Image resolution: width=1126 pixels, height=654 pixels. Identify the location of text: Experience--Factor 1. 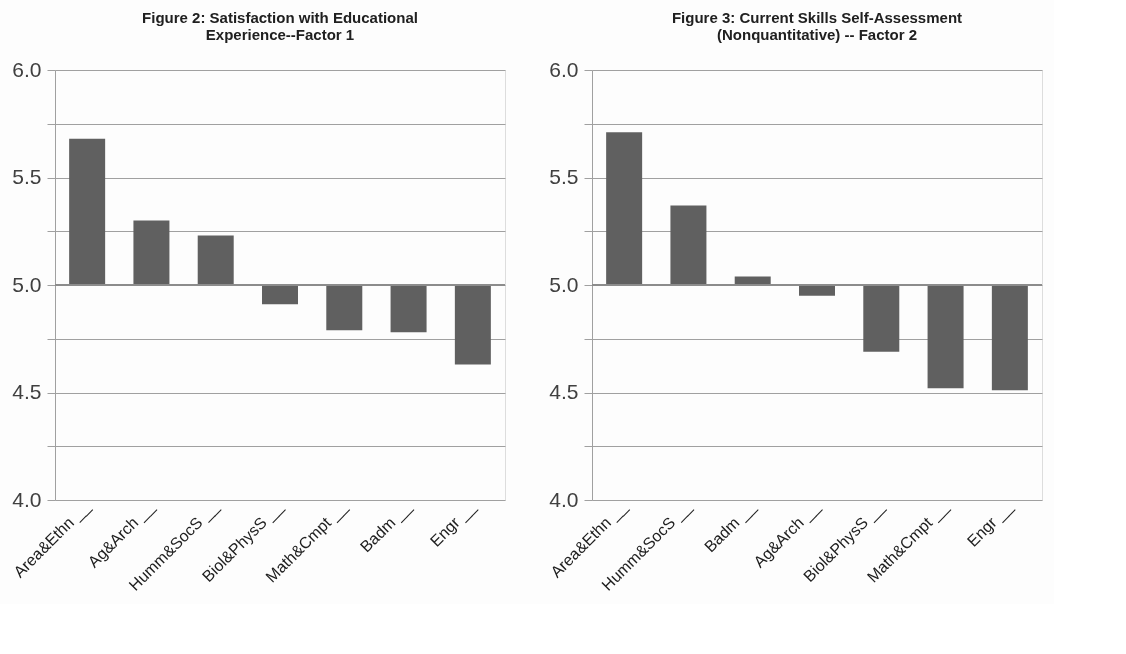
(280, 34).